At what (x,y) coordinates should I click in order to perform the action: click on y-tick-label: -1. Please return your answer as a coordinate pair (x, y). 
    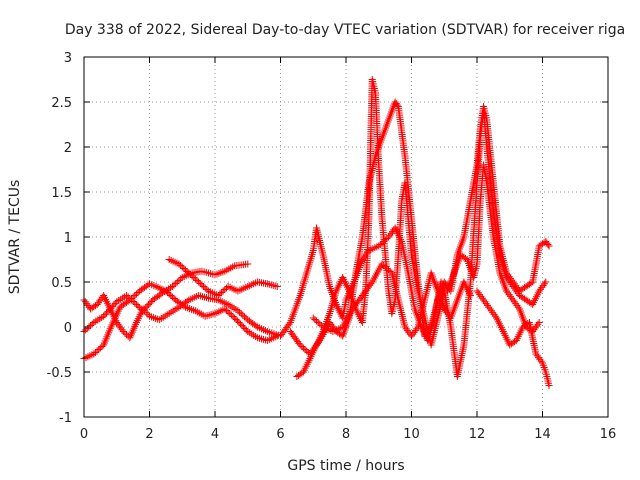
    Looking at the image, I should click on (65, 418).